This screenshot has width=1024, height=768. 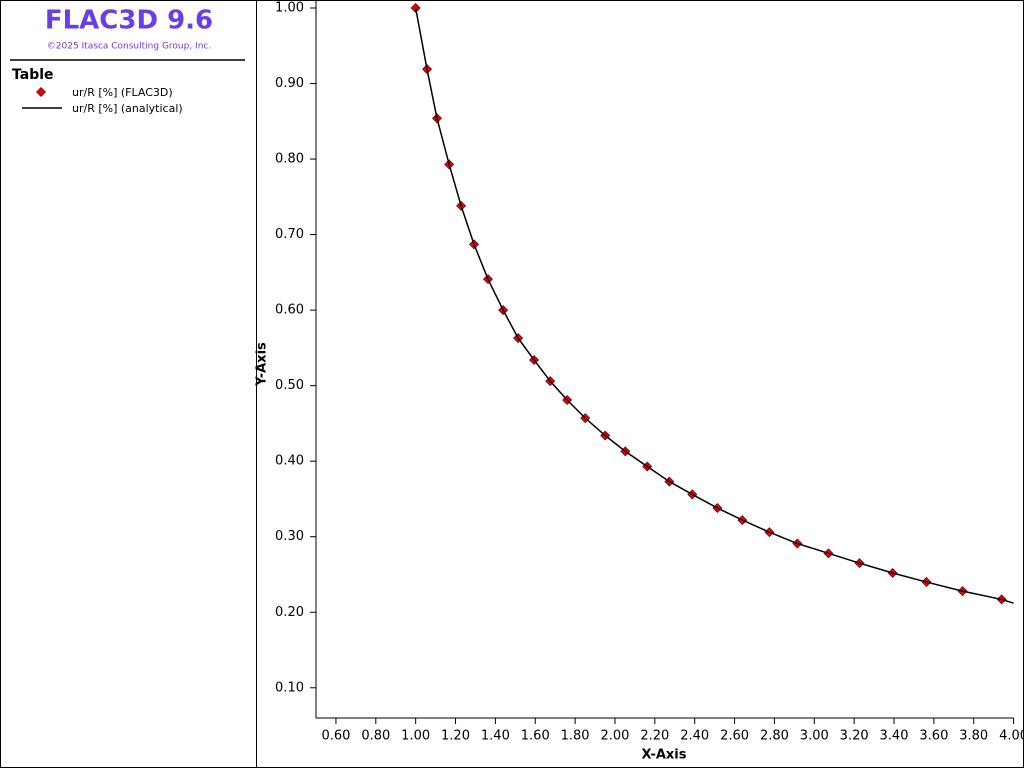 I want to click on x-tick-label: 2.20, so click(x=654, y=736).